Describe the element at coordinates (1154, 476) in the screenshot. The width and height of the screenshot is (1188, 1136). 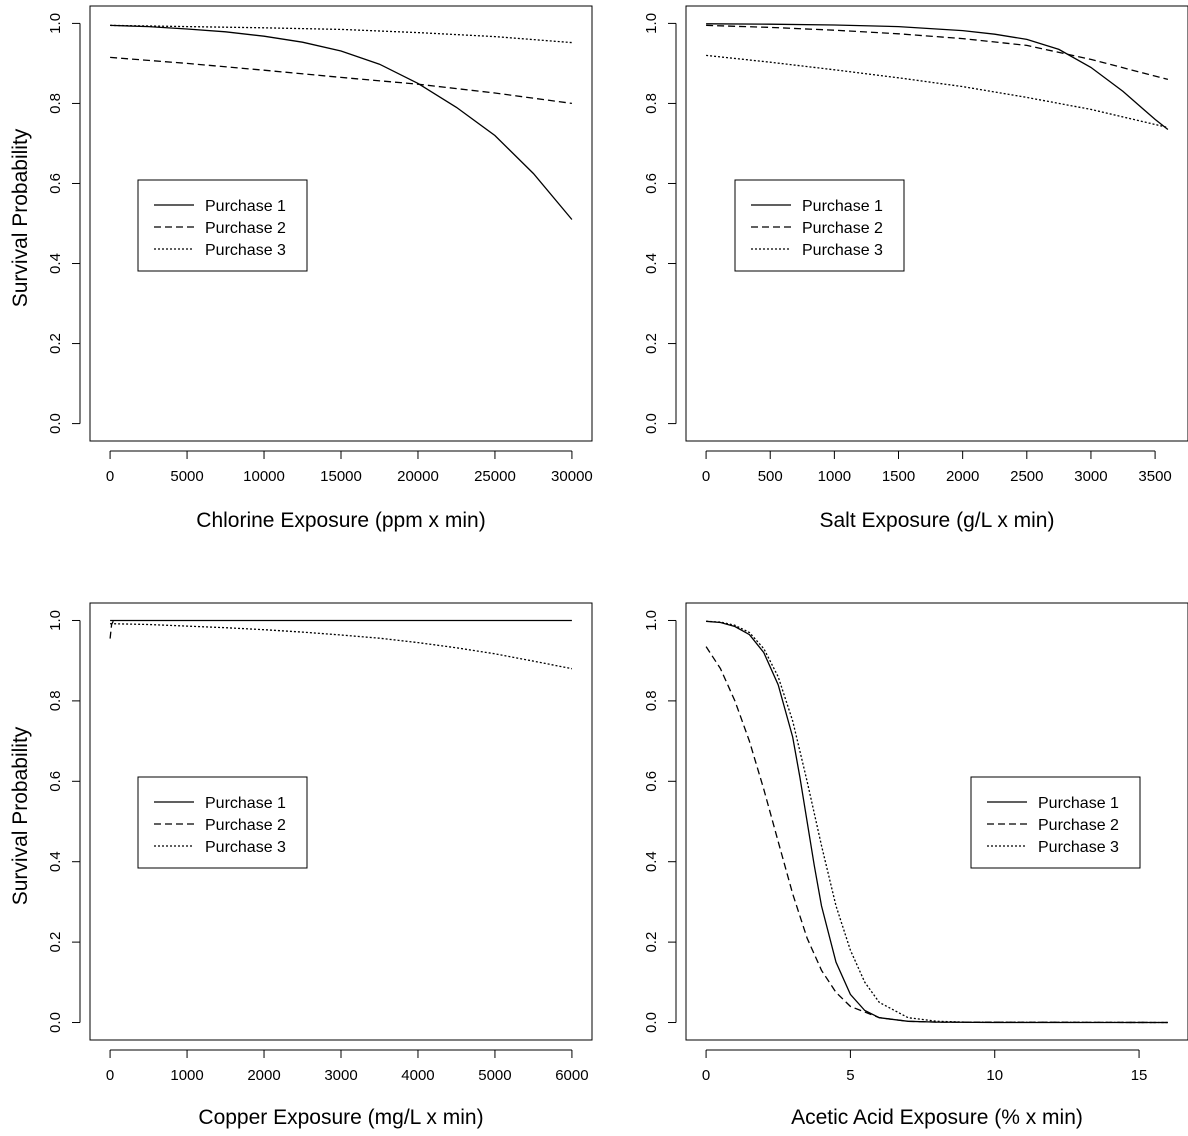
I see `x-tick-label: 3500` at that location.